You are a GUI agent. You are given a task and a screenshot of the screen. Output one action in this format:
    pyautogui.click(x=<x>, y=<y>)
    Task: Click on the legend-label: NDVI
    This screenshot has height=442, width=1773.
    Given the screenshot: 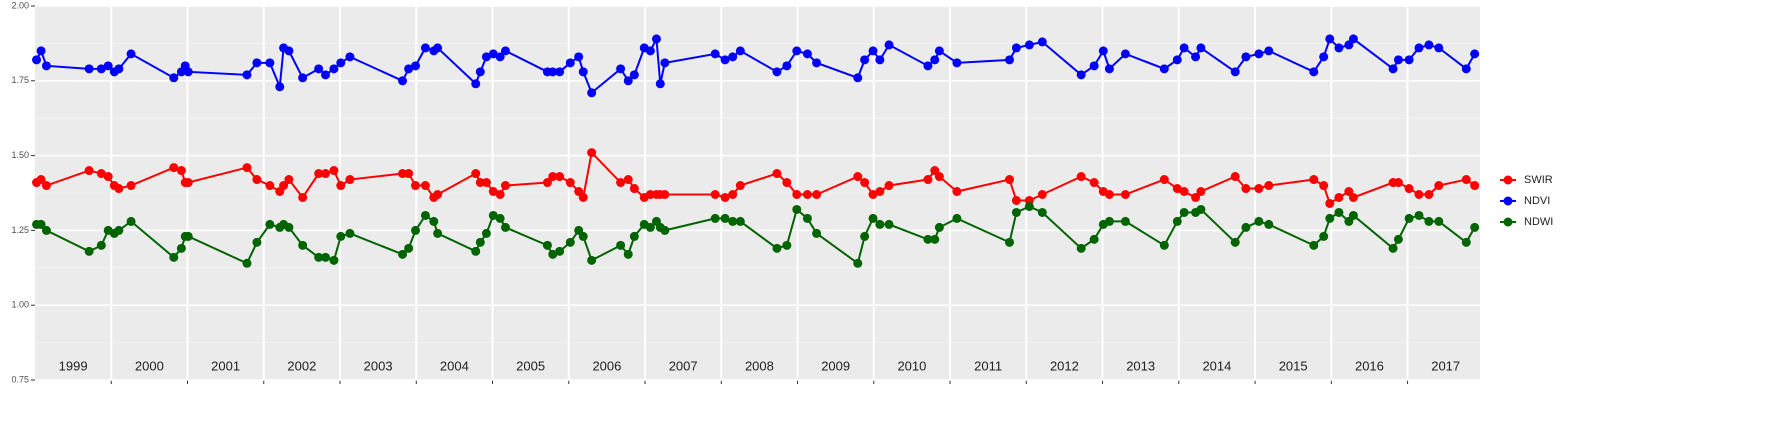 What is the action you would take?
    pyautogui.click(x=1537, y=201)
    